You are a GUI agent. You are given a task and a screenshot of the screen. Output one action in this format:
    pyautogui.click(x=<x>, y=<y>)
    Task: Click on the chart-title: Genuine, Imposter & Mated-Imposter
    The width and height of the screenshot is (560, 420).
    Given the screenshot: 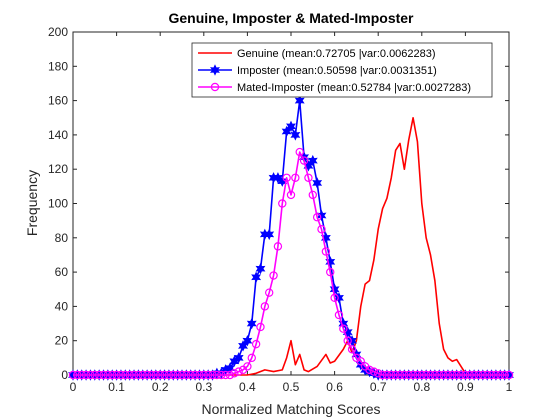 What is the action you would take?
    pyautogui.click(x=291, y=18)
    